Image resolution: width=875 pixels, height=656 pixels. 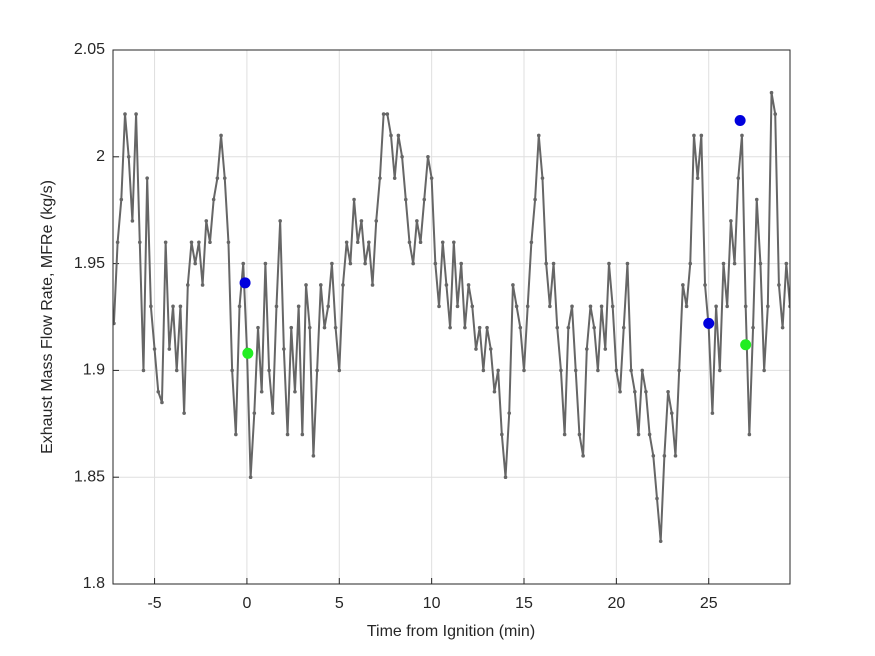 What do you see at coordinates (89, 263) in the screenshot?
I see `y-tick-label: 1.95` at bounding box center [89, 263].